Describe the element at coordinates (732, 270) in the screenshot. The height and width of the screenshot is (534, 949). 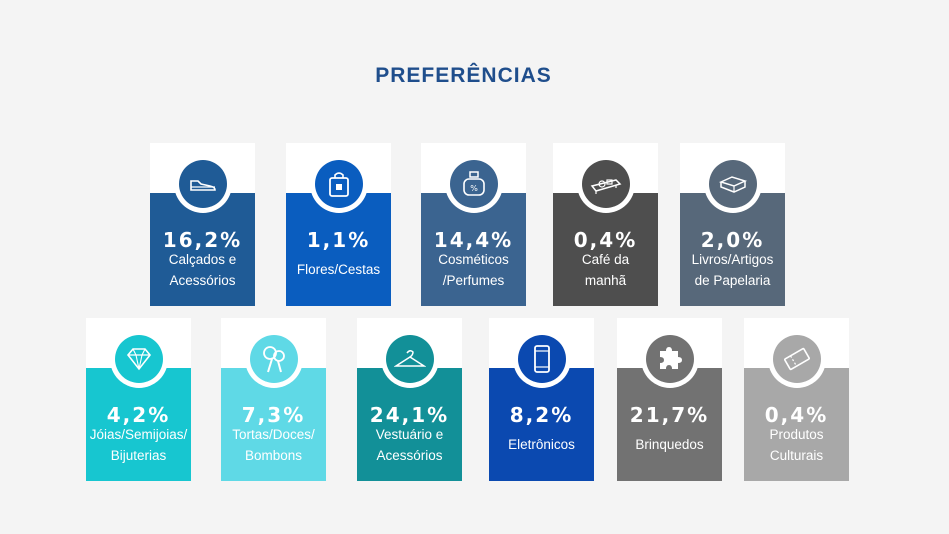
I see `card-label: Livros/Artigos de Papelaria` at that location.